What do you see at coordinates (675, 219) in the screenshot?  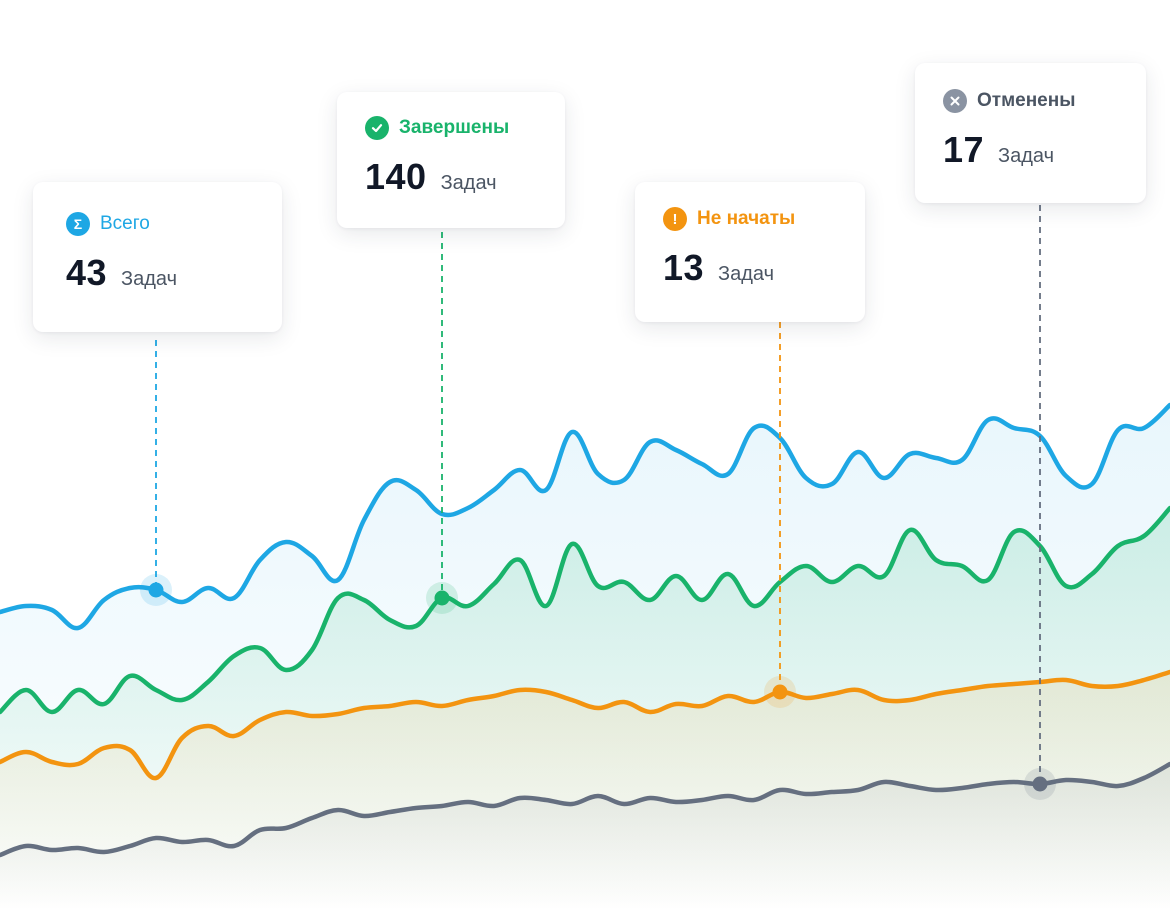 I see `exclamation-icon: !` at bounding box center [675, 219].